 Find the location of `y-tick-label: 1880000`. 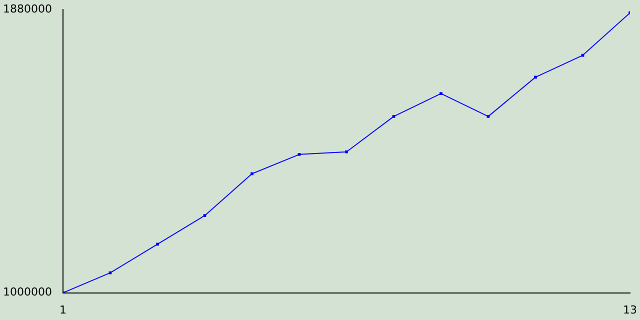

y-tick-label: 1880000 is located at coordinates (27, 9).